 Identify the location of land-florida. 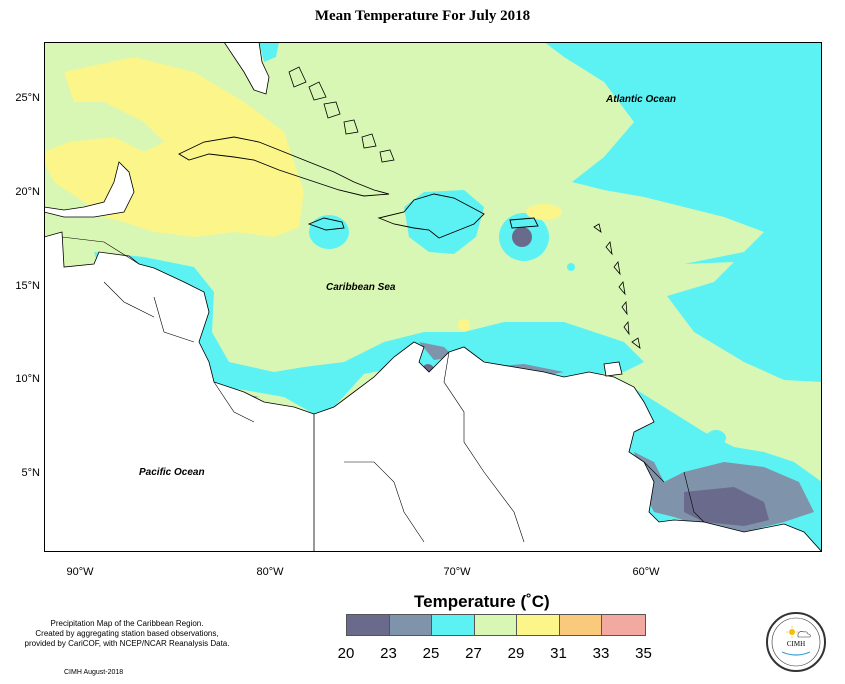
(246, 68).